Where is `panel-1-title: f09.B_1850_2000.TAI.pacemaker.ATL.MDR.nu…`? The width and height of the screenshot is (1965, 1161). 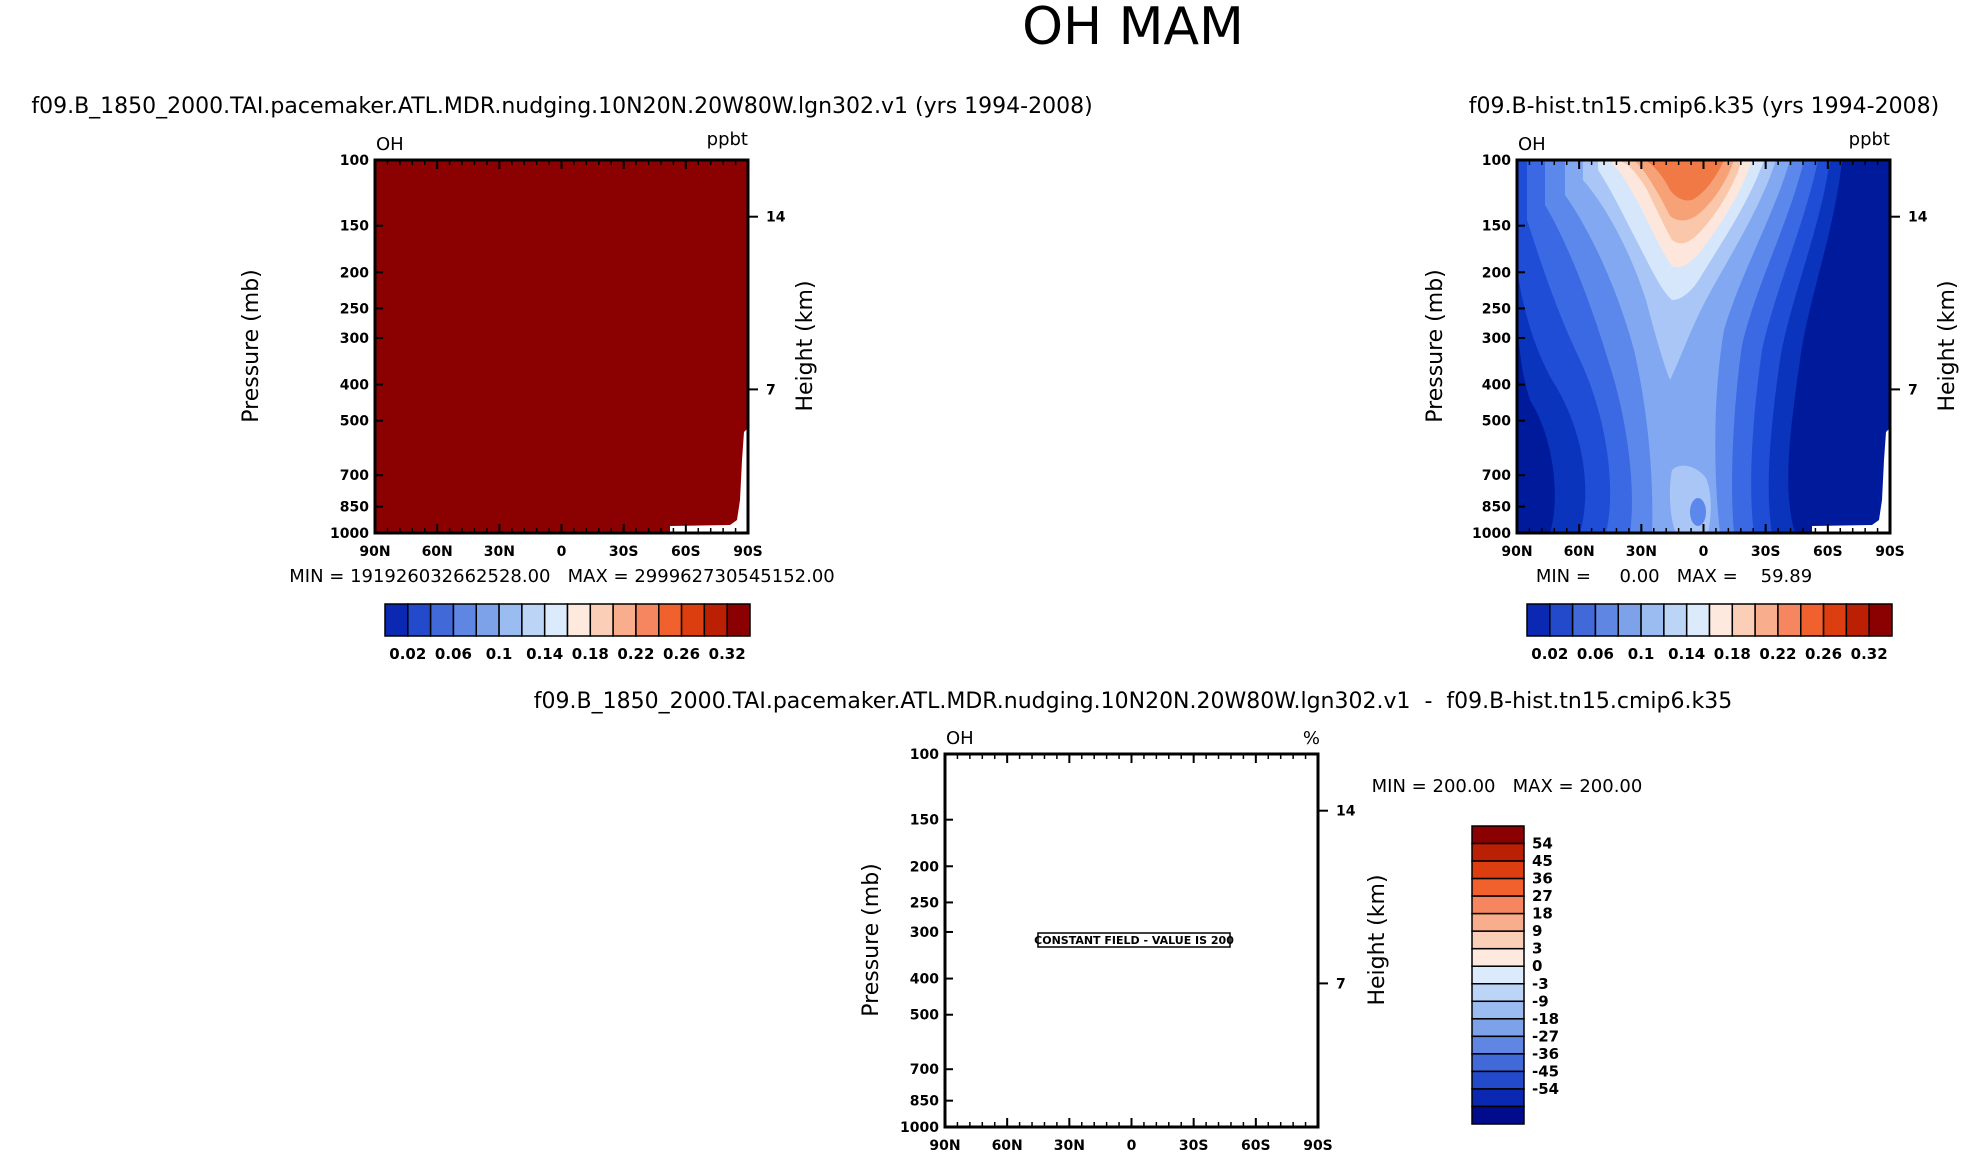
panel-1-title: f09.B_1850_2000.TAI.pacemaker.ATL.MDR.nu… is located at coordinates (561, 106).